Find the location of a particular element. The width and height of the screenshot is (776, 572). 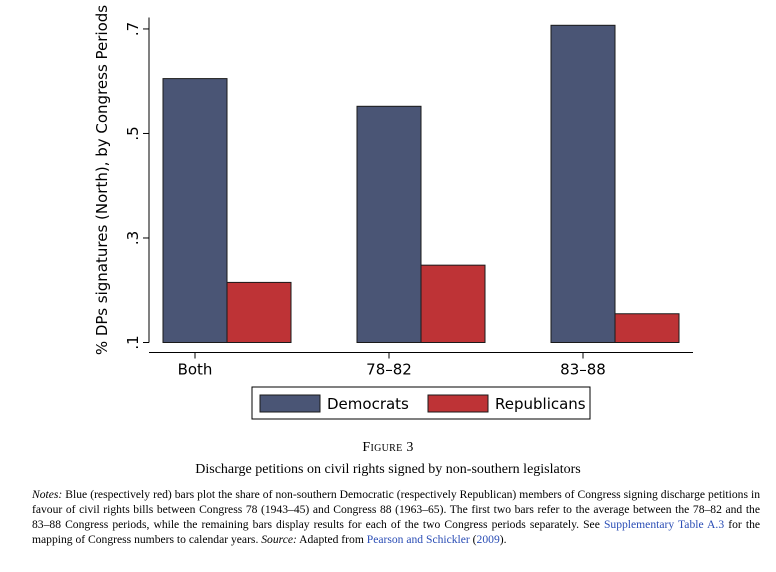

notes-text-3: Adapted from is located at coordinates (331, 539).